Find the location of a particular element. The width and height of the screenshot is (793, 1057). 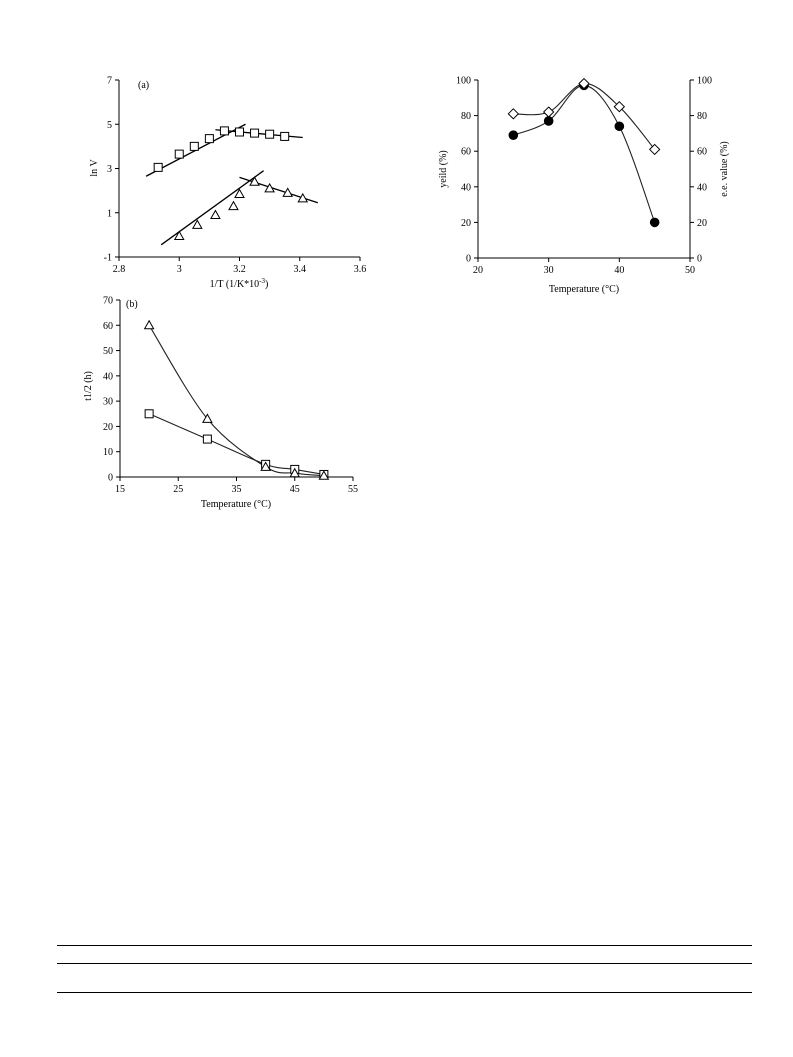

chart-c-x-tick-label: 40 is located at coordinates (619, 270).